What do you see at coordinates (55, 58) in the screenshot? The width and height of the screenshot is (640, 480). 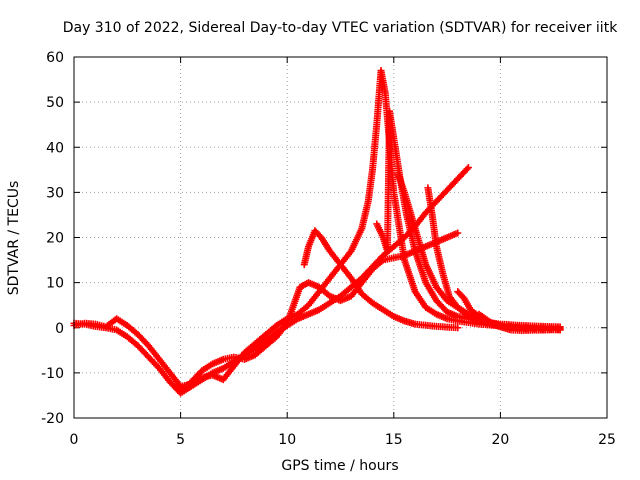 I see `y-tick-label: 60` at bounding box center [55, 58].